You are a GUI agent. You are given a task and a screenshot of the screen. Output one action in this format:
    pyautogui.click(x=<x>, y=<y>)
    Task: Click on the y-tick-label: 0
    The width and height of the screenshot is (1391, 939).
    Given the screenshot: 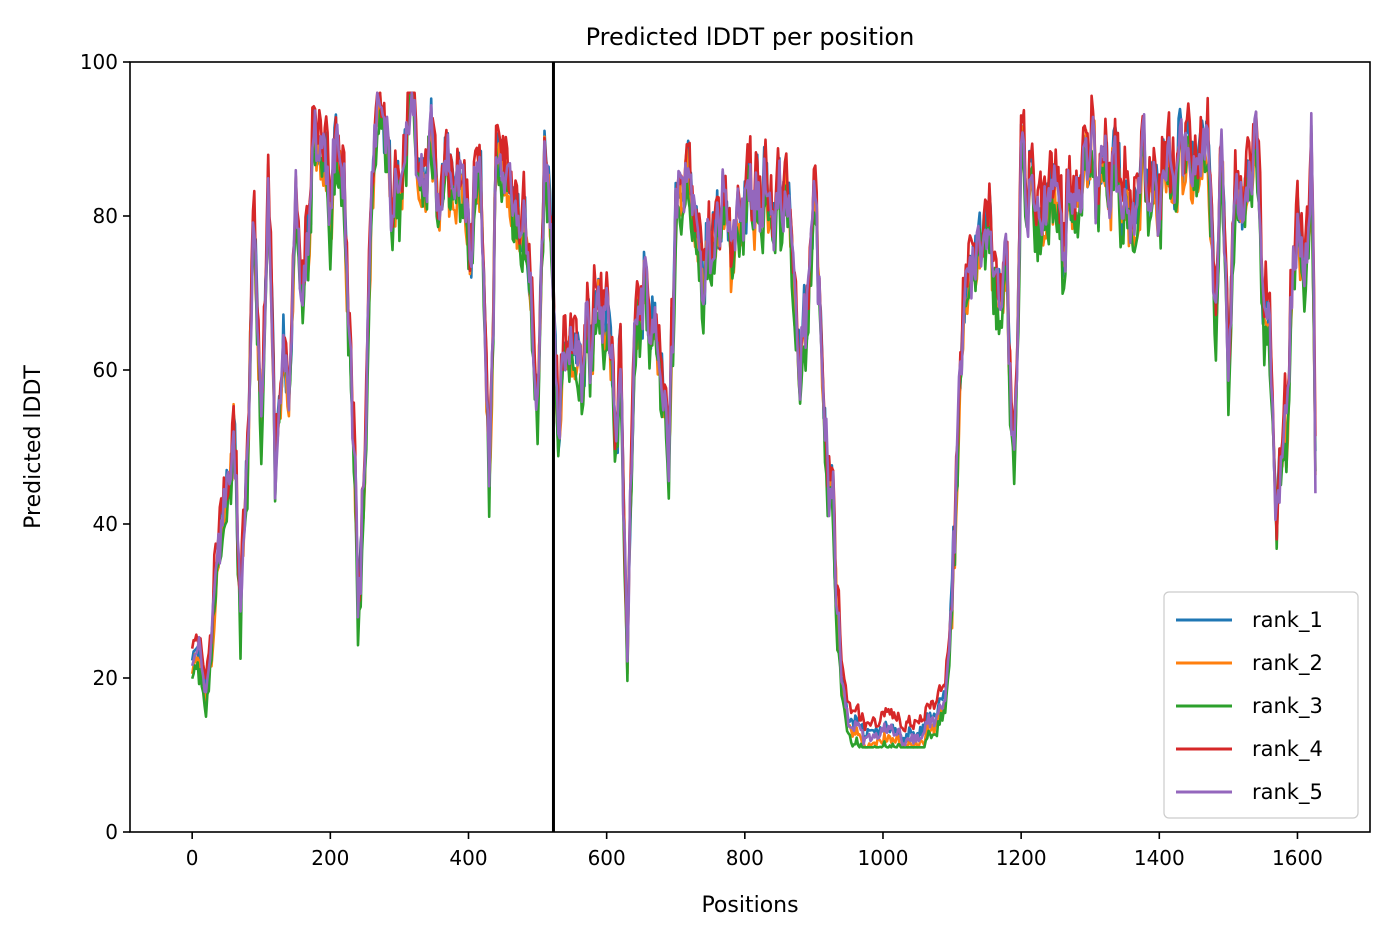 What is the action you would take?
    pyautogui.click(x=111, y=832)
    